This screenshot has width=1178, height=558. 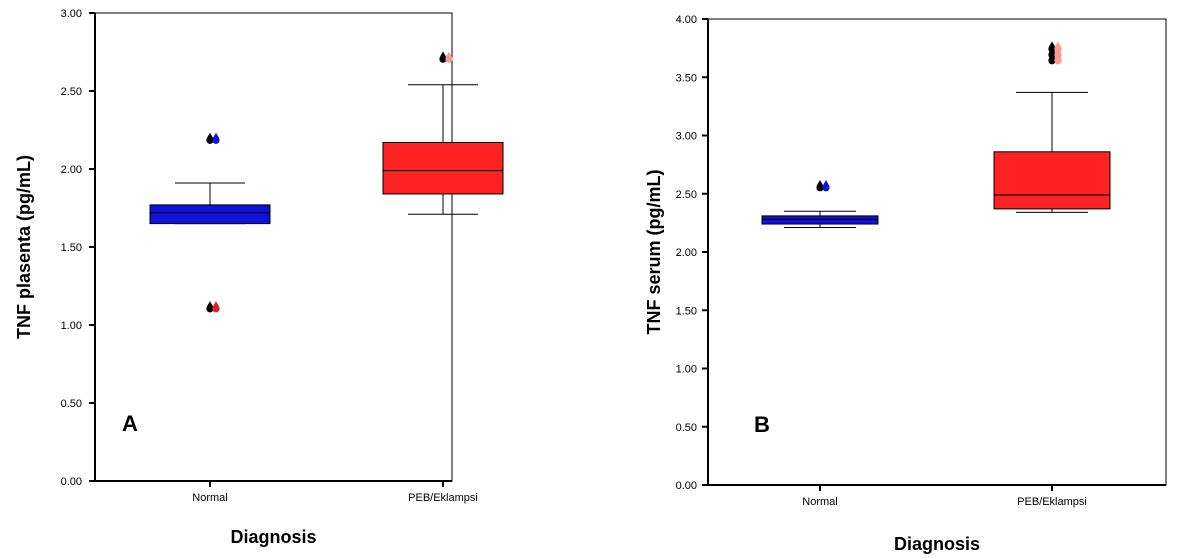 I want to click on y-tick-label: 3.50, so click(x=686, y=78).